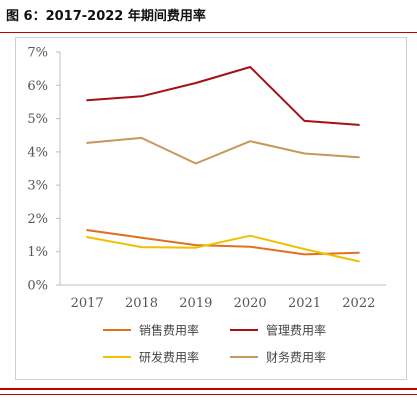 This screenshot has width=417, height=403. What do you see at coordinates (208, 389) in the screenshot?
I see `bottom-rule` at bounding box center [208, 389].